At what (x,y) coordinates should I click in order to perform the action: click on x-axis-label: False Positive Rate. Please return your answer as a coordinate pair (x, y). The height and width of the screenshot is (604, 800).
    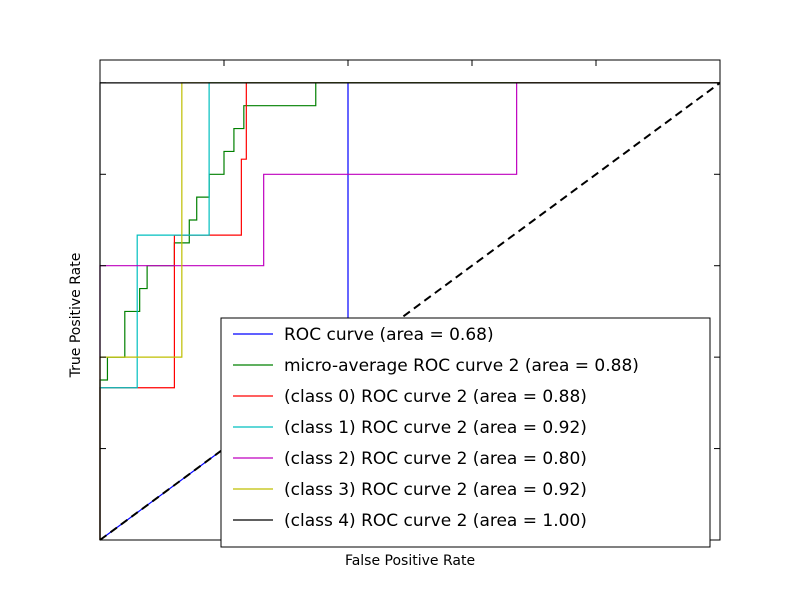
    Looking at the image, I should click on (410, 561).